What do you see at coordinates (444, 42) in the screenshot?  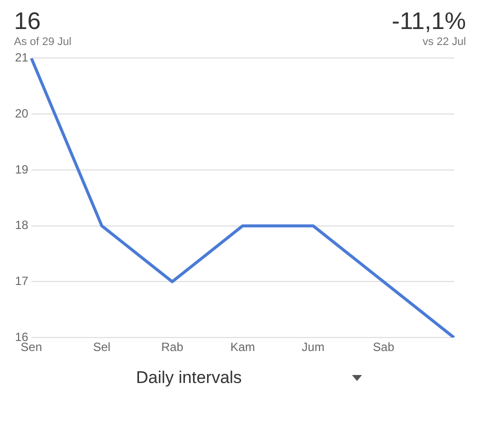 I see `text: vs 22 Jul` at bounding box center [444, 42].